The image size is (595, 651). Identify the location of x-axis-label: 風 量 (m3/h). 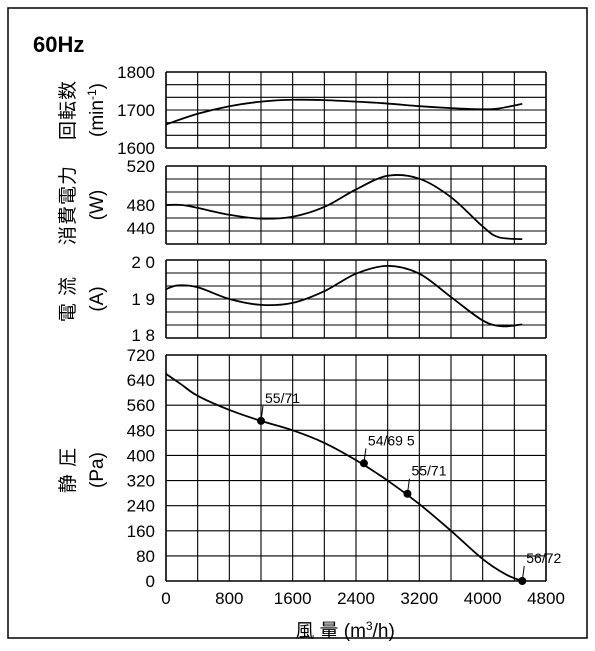
(345, 630).